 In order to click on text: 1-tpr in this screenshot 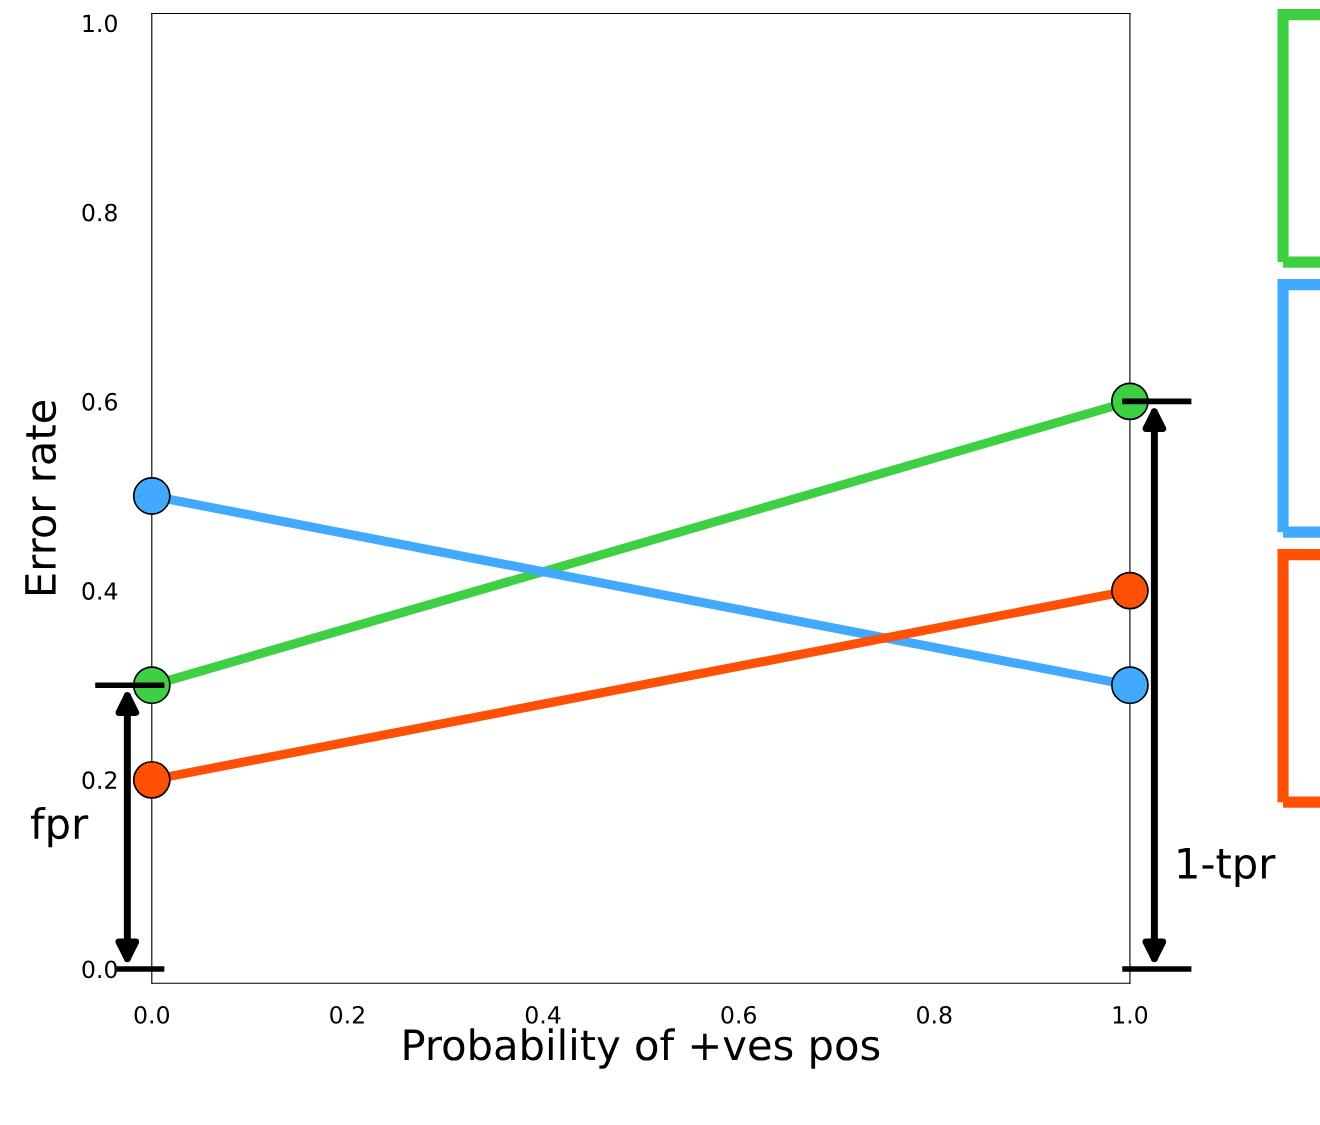, I will do `click(1227, 868)`.